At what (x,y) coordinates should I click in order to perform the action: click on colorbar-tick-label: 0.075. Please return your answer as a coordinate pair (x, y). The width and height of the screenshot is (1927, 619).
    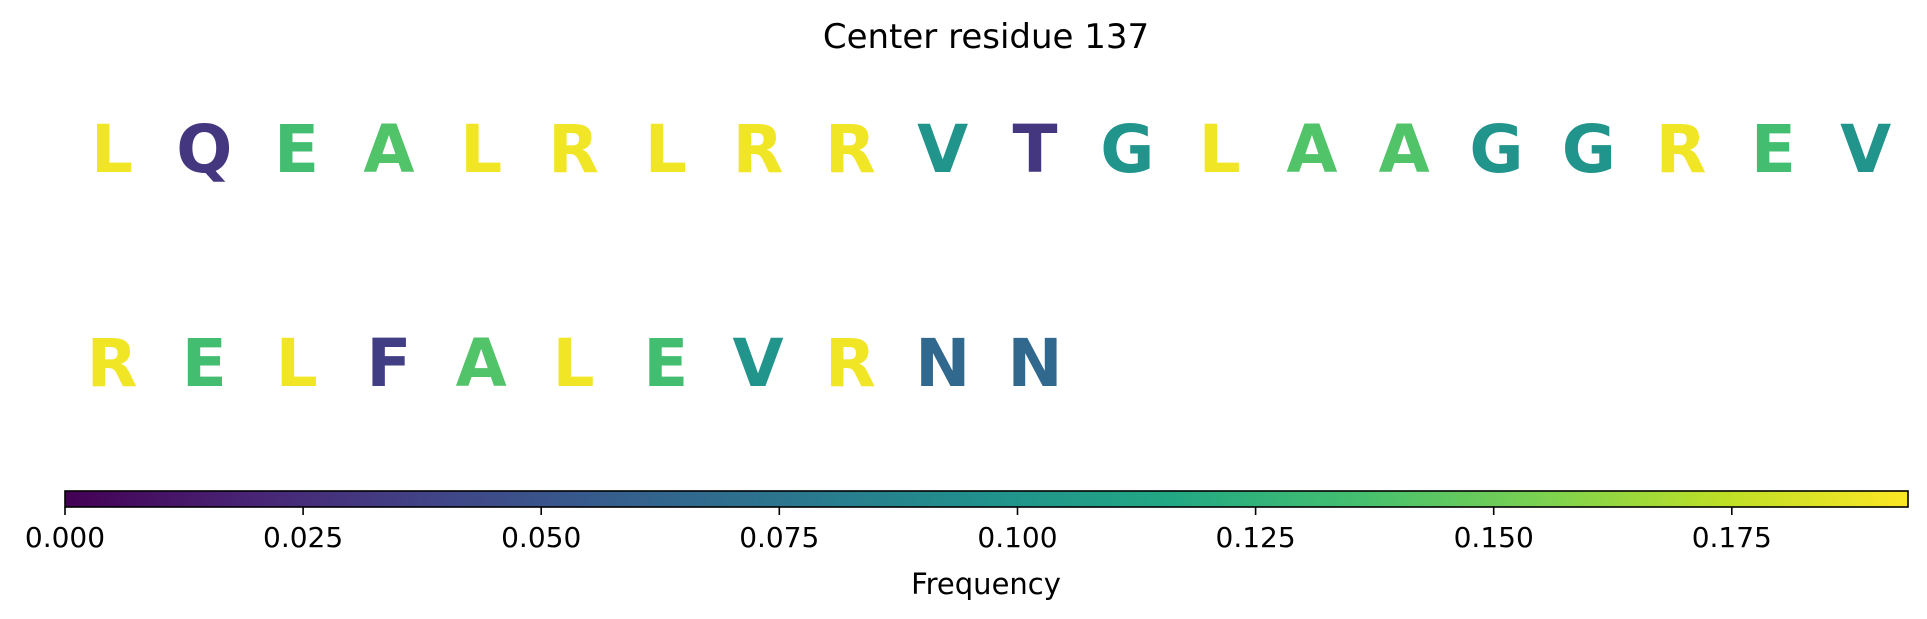
    Looking at the image, I should click on (779, 537).